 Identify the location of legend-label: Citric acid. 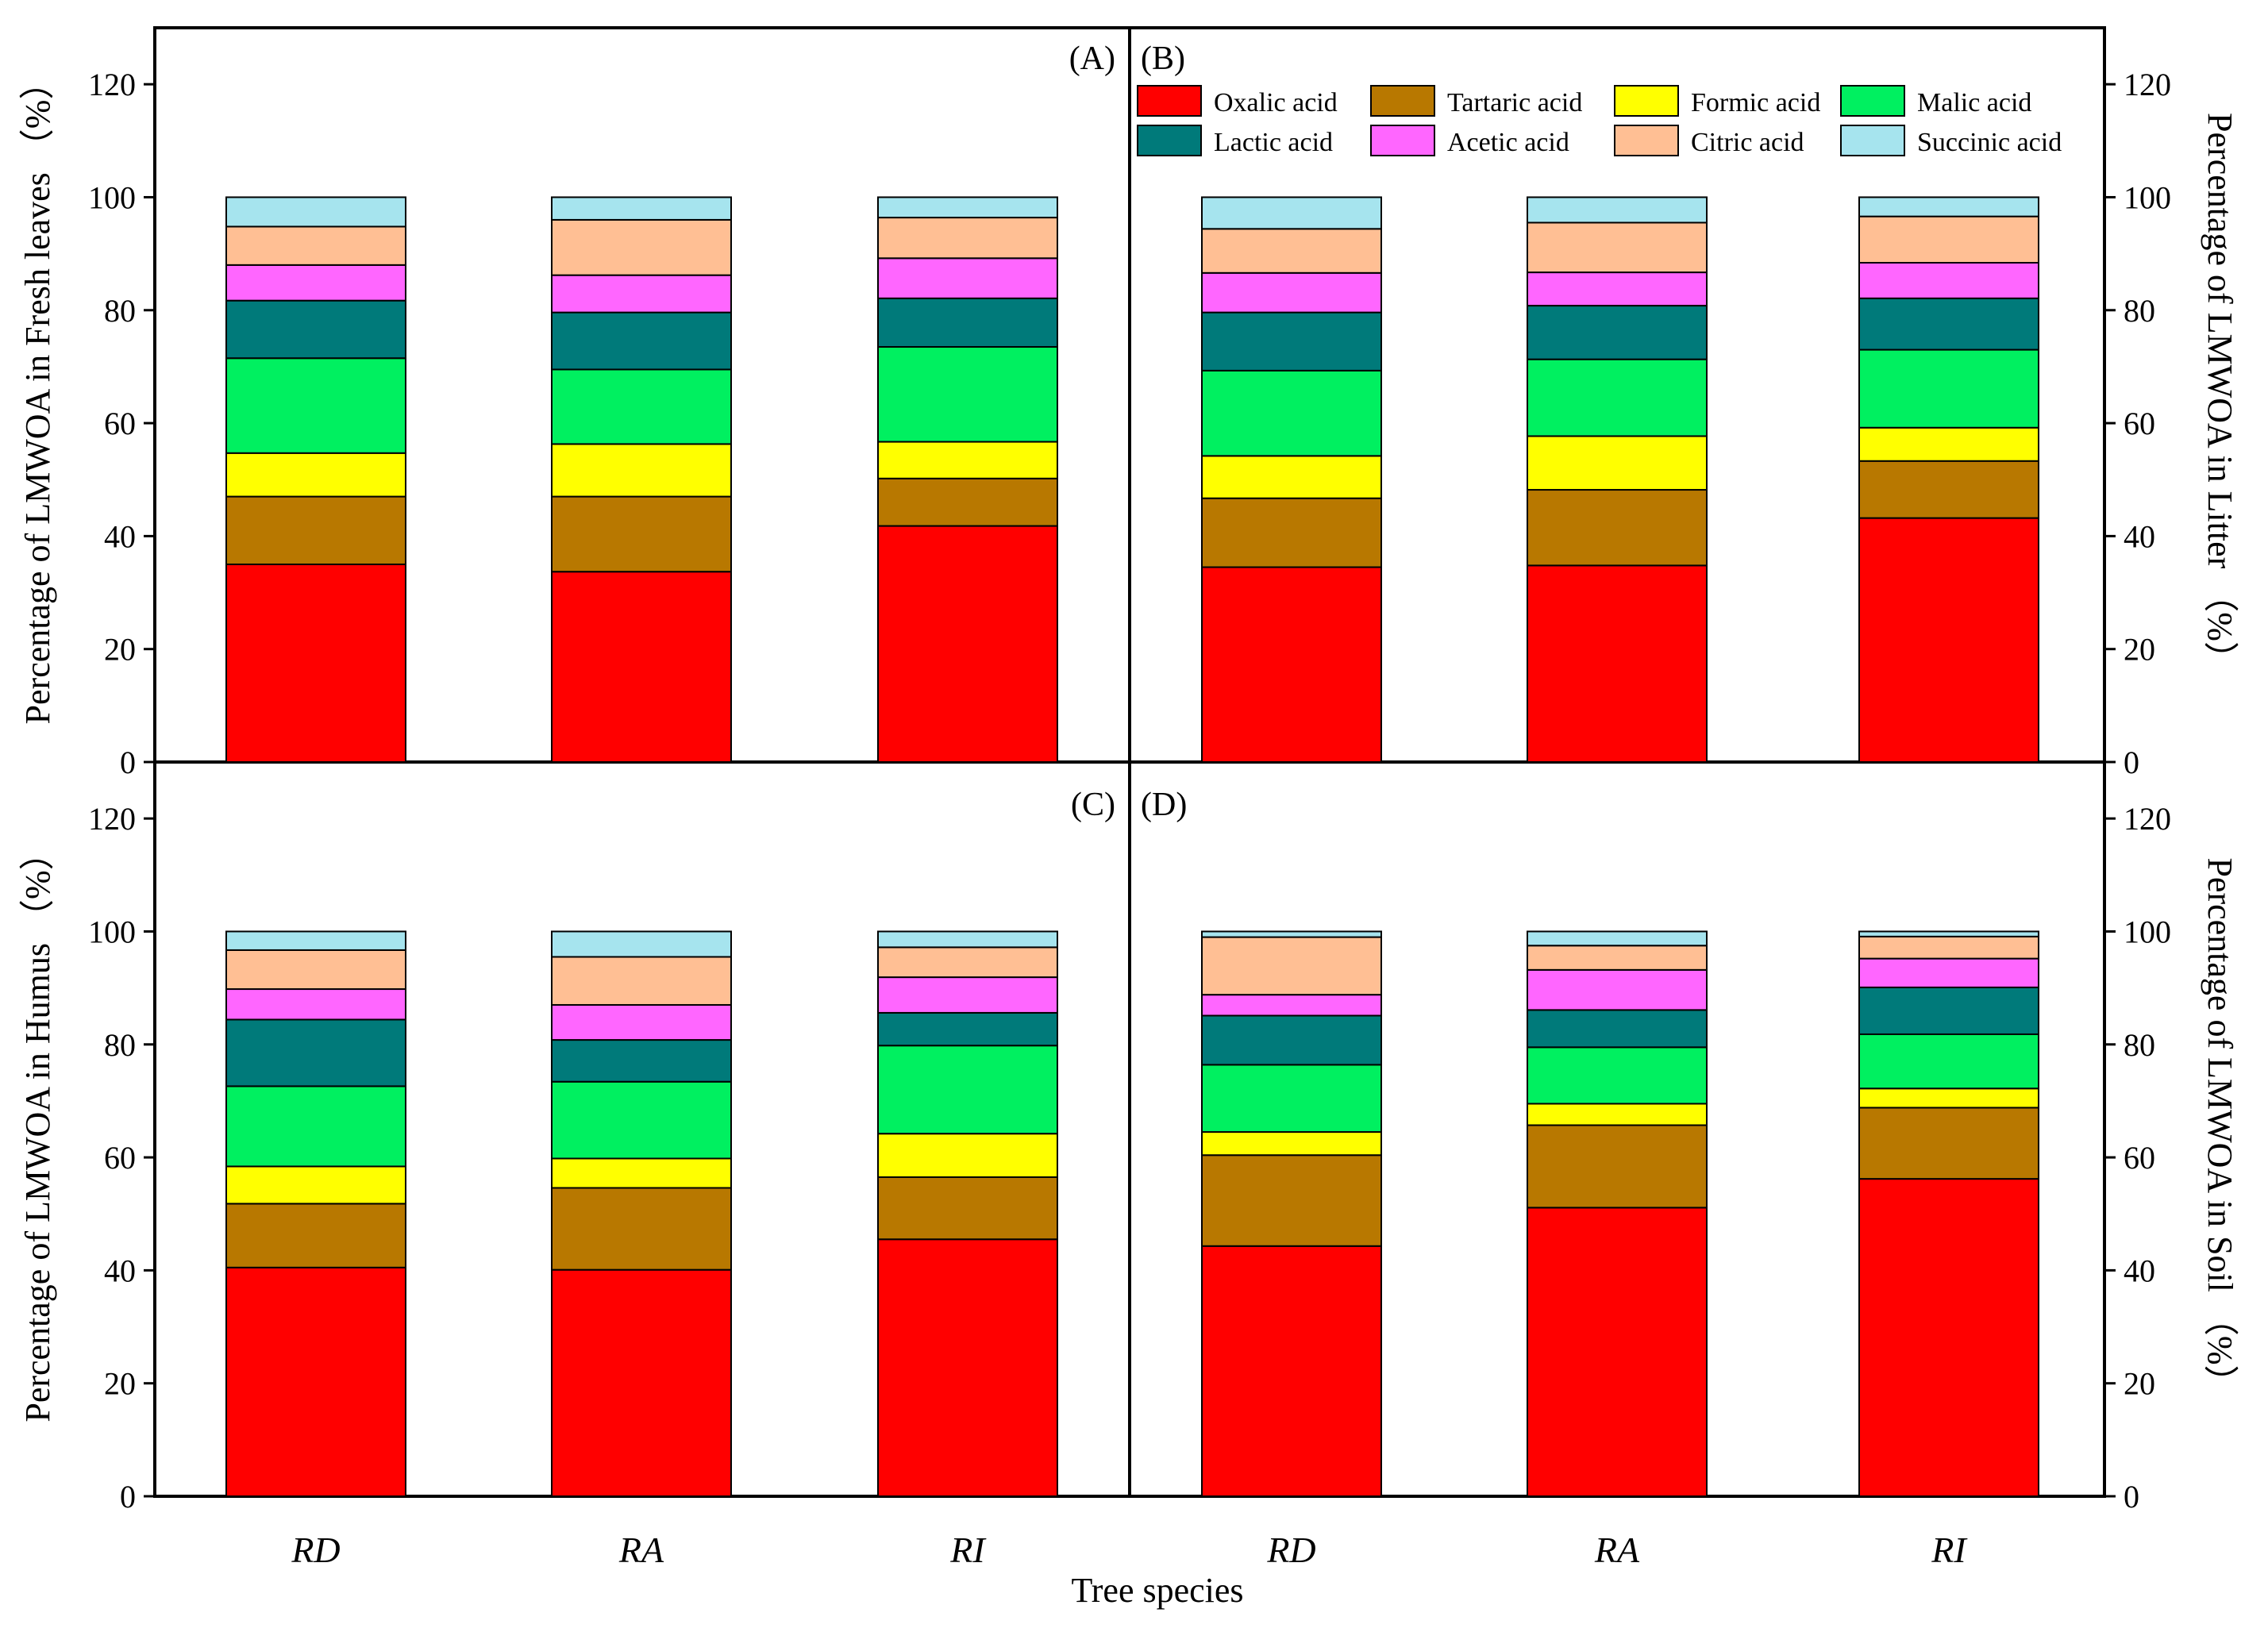
(1747, 142).